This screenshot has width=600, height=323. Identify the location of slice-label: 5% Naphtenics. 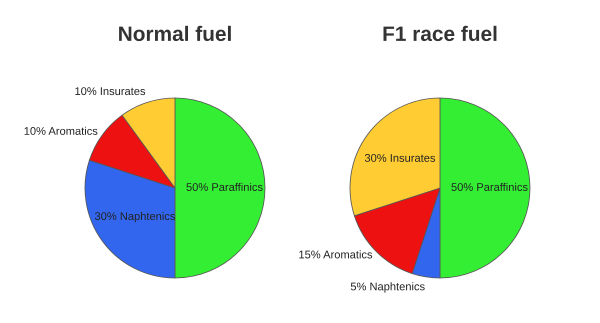
(387, 287).